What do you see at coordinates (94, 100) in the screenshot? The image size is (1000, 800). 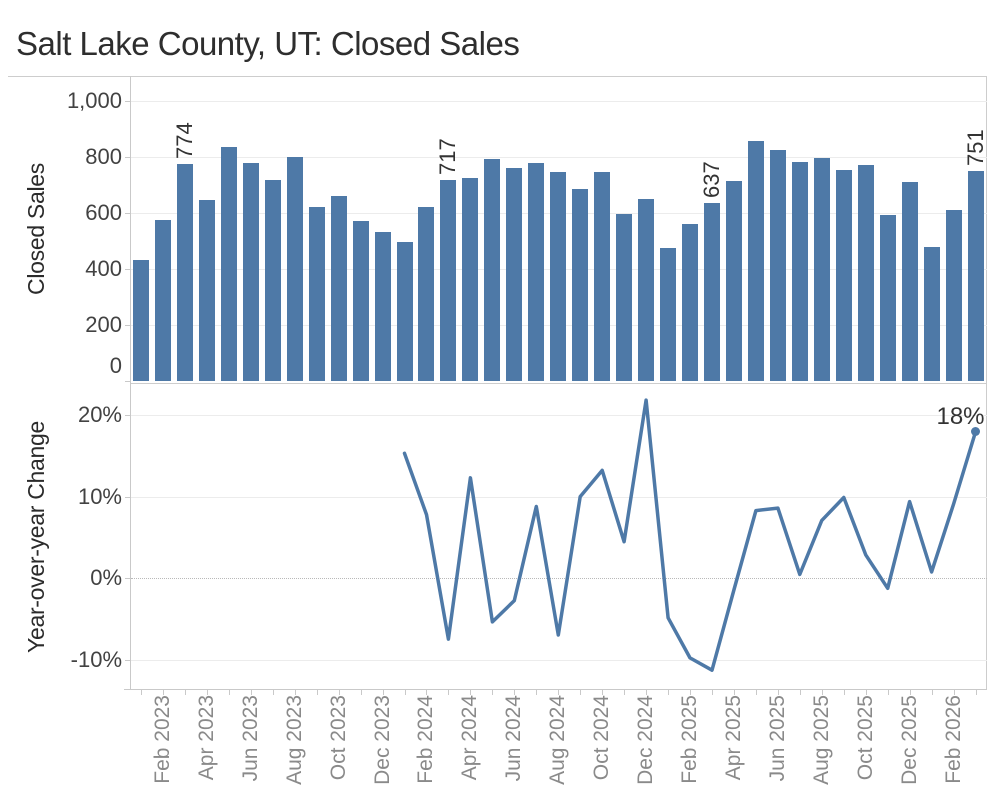 I see `y-axis-tick-label: 1,000` at bounding box center [94, 100].